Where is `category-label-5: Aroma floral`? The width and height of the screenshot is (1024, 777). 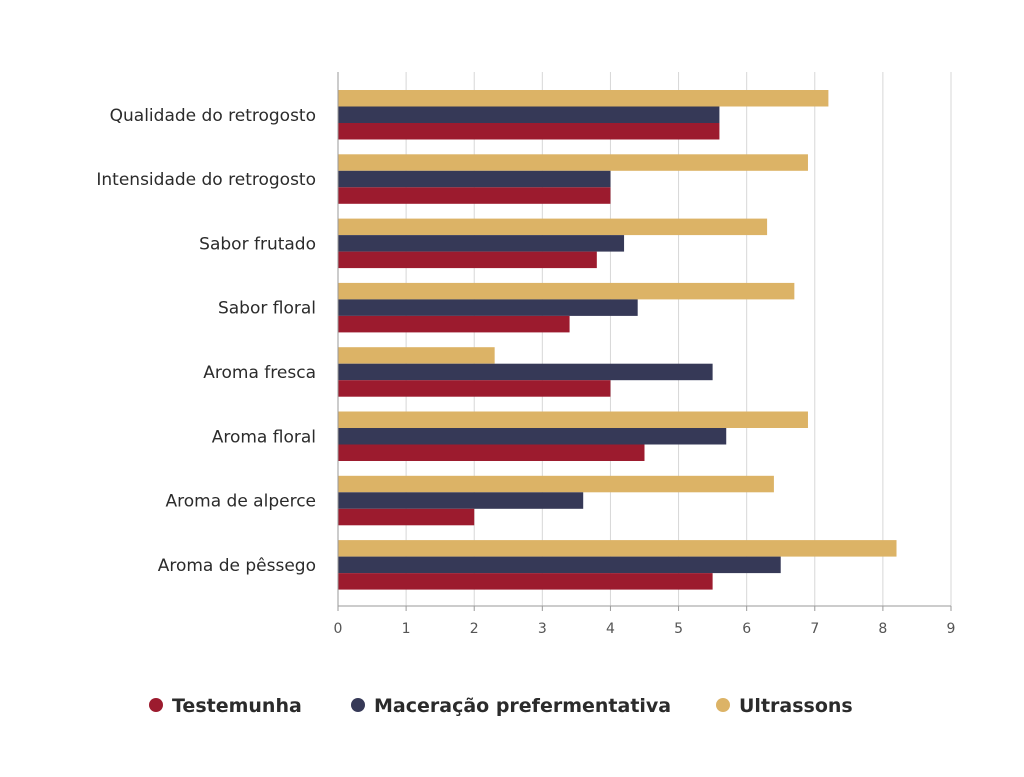
category-label-5: Aroma floral is located at coordinates (264, 437).